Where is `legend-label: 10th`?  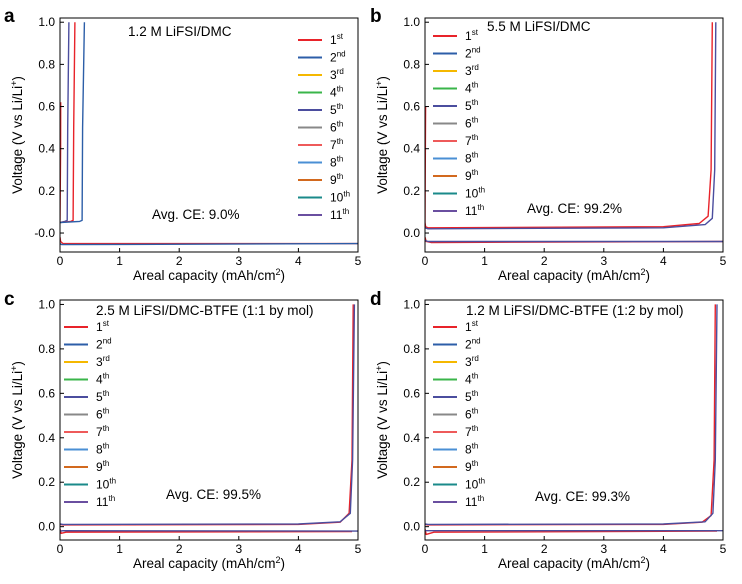 legend-label: 10th is located at coordinates (340, 197).